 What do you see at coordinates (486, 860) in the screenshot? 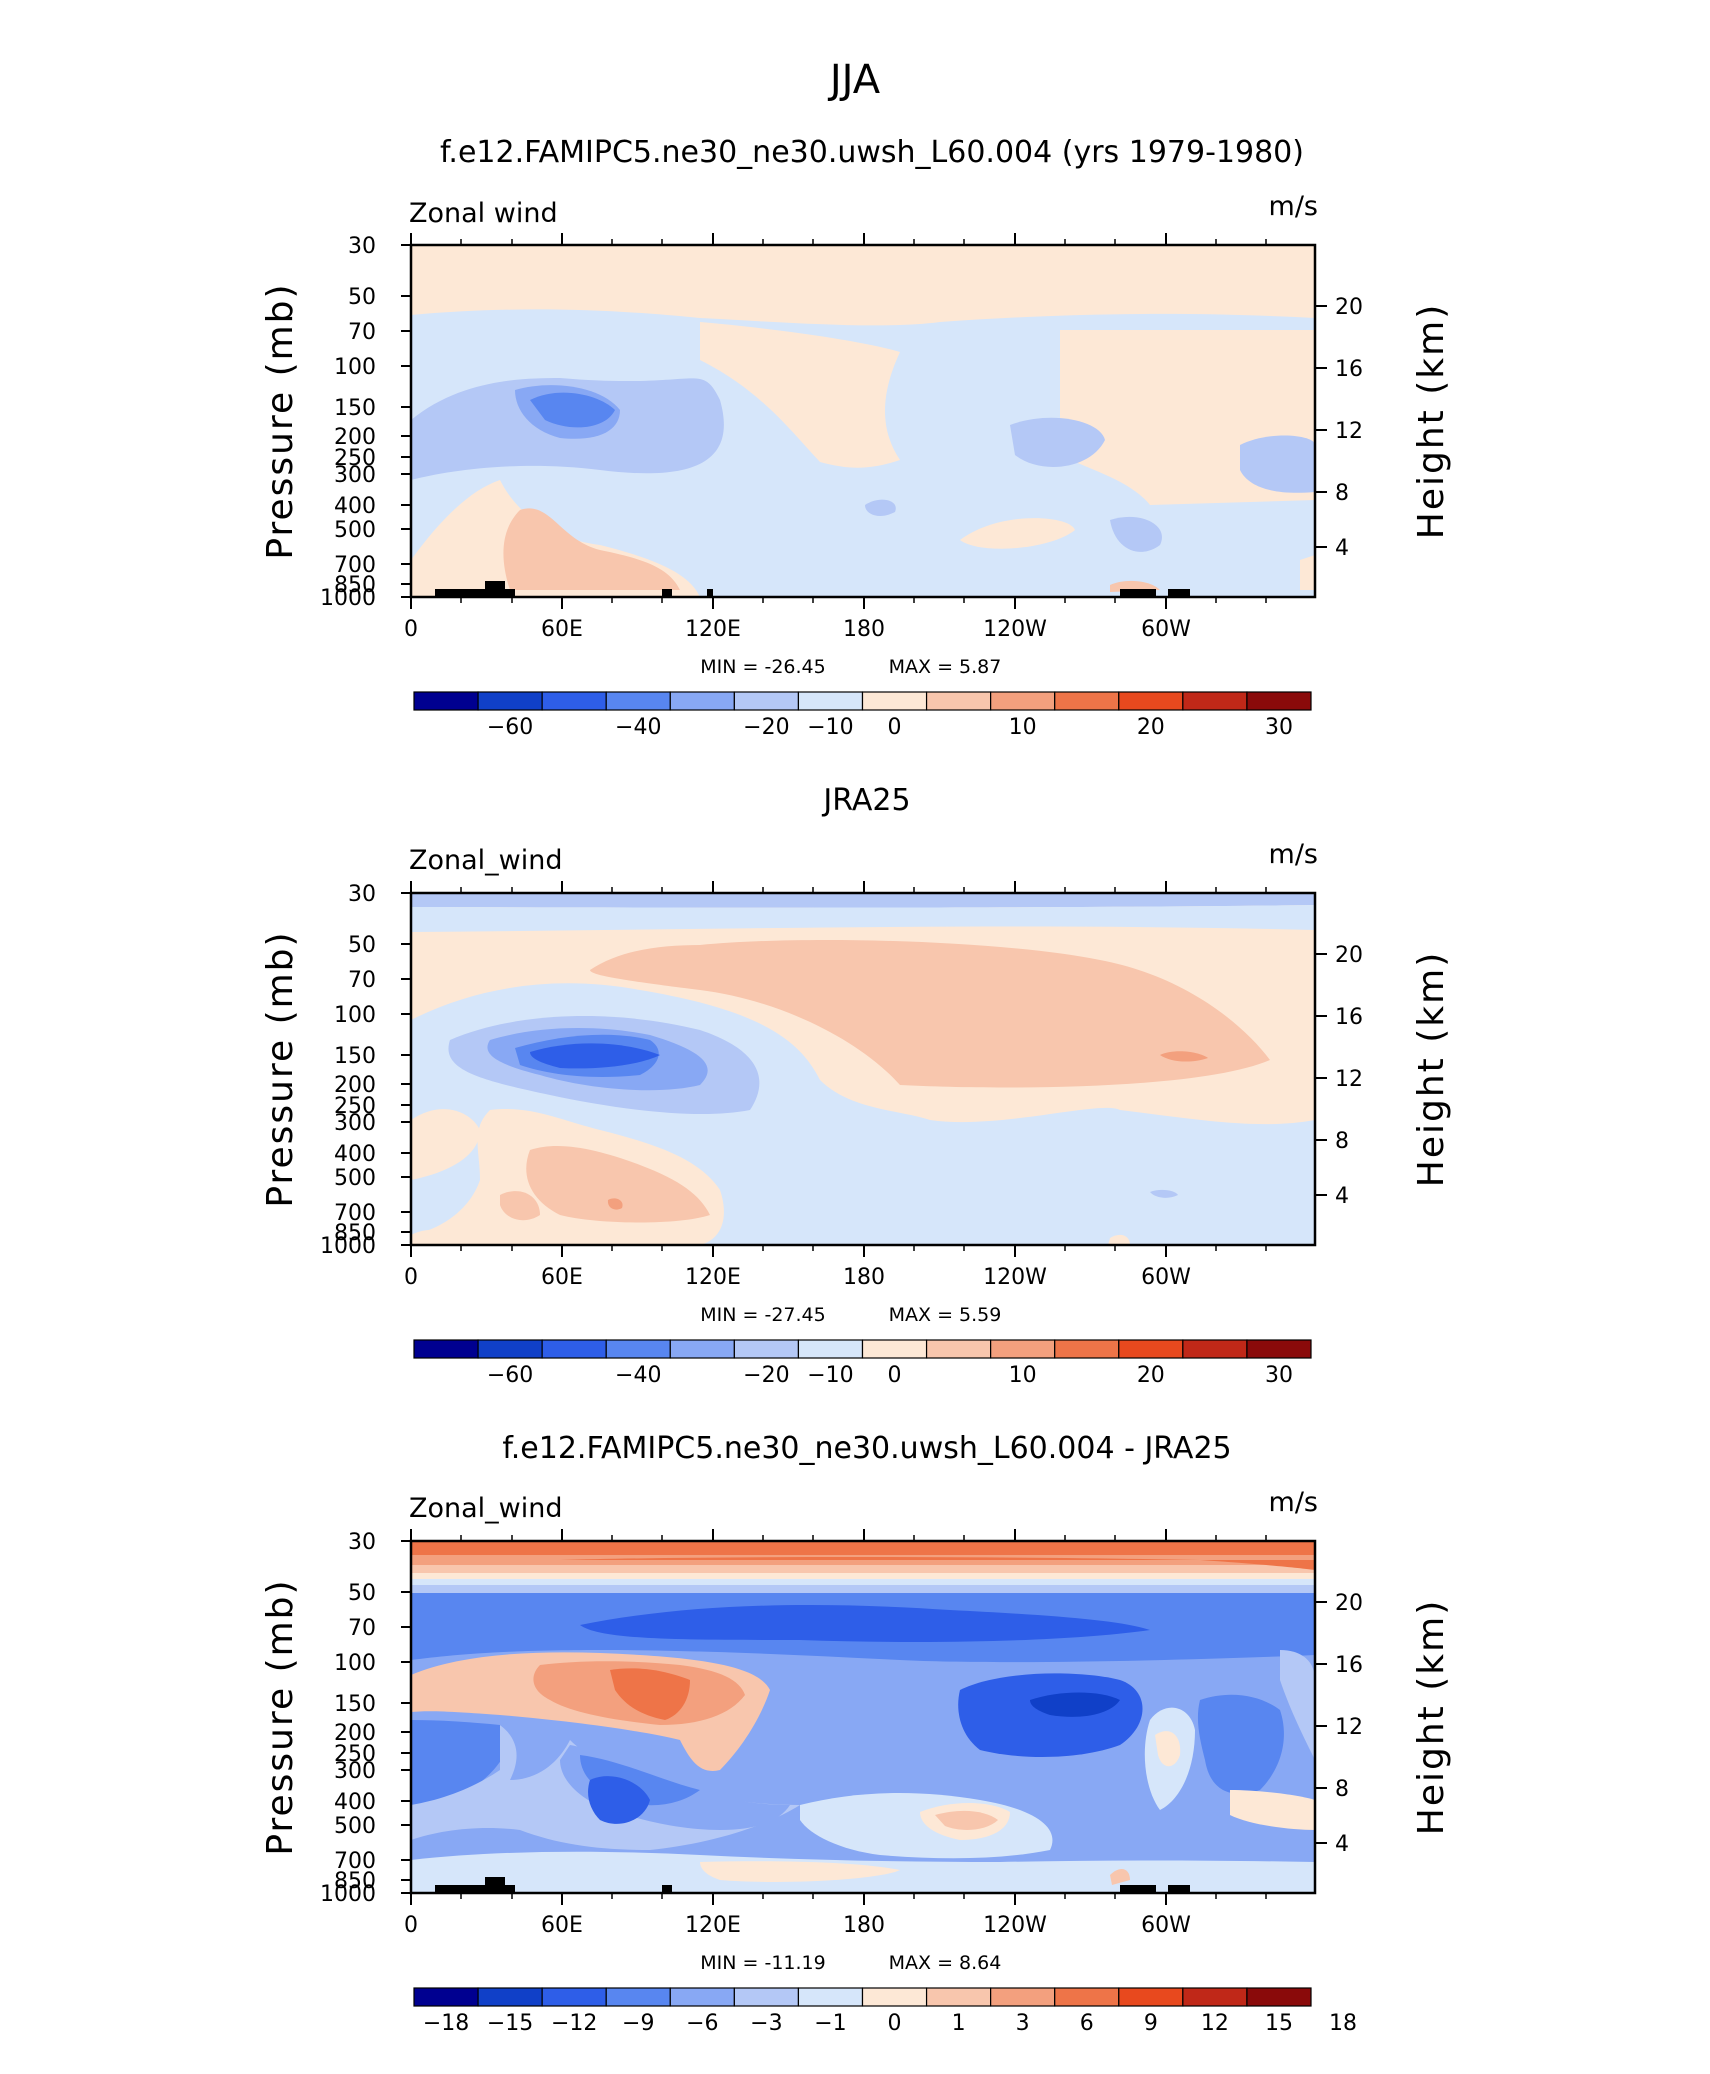
I see `panel-jra25-left-label: Zonal_wind` at bounding box center [486, 860].